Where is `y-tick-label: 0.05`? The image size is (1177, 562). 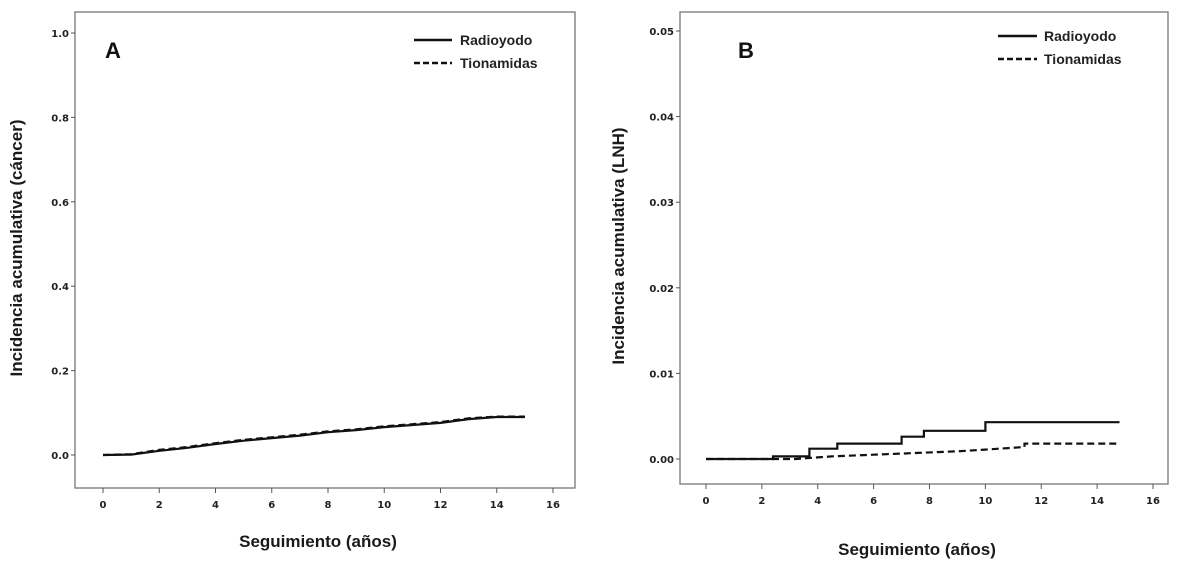 y-tick-label: 0.05 is located at coordinates (661, 32).